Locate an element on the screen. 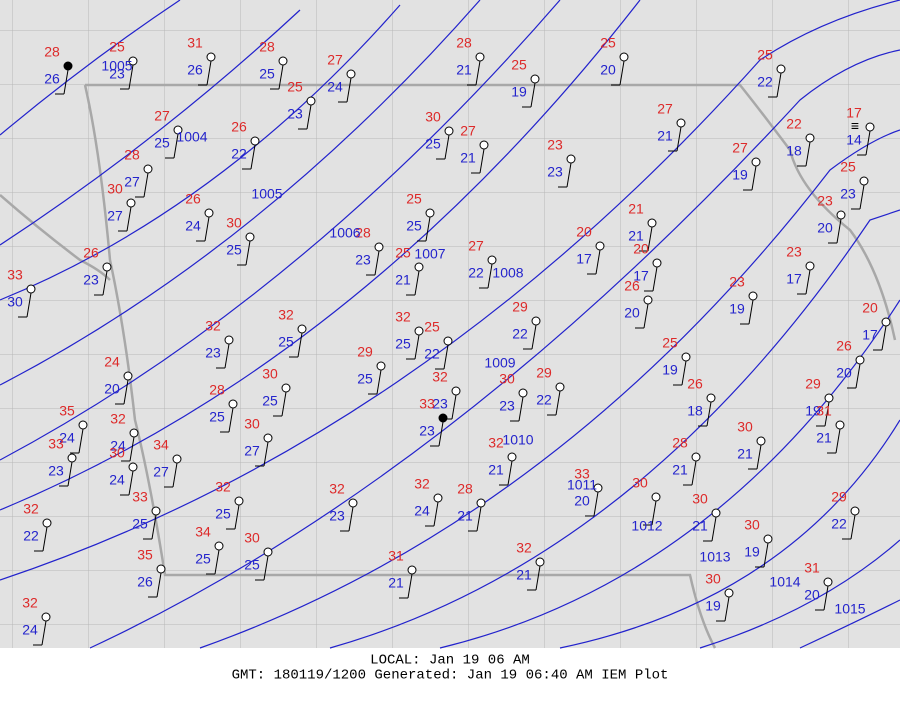 This screenshot has width=900, height=705. isobar-label: 1013 is located at coordinates (714, 557).